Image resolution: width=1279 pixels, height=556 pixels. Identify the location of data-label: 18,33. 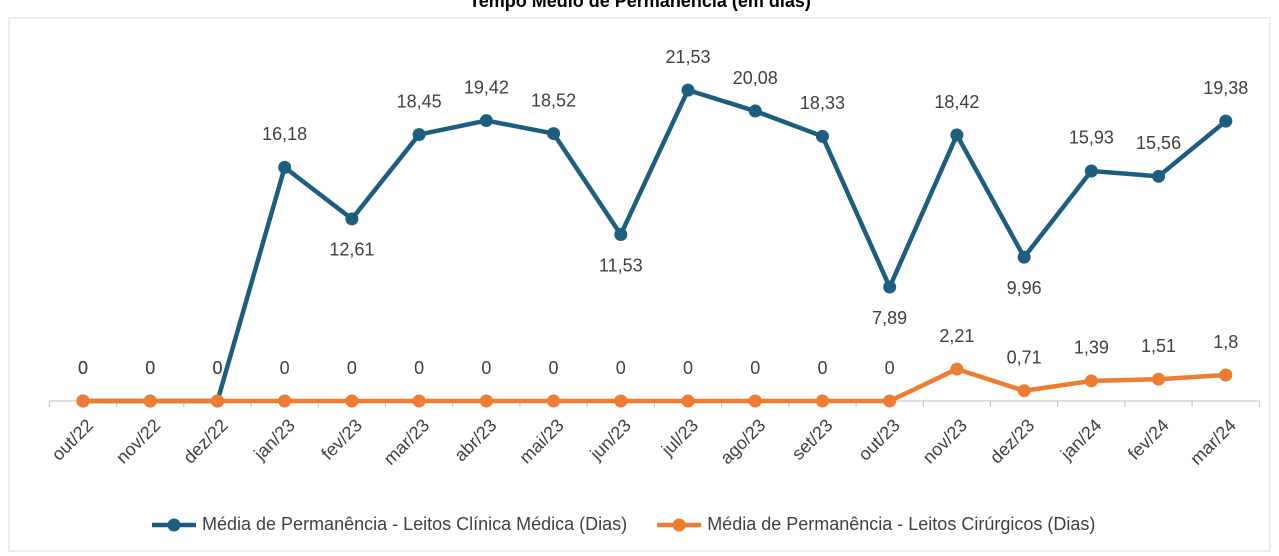
(822, 103).